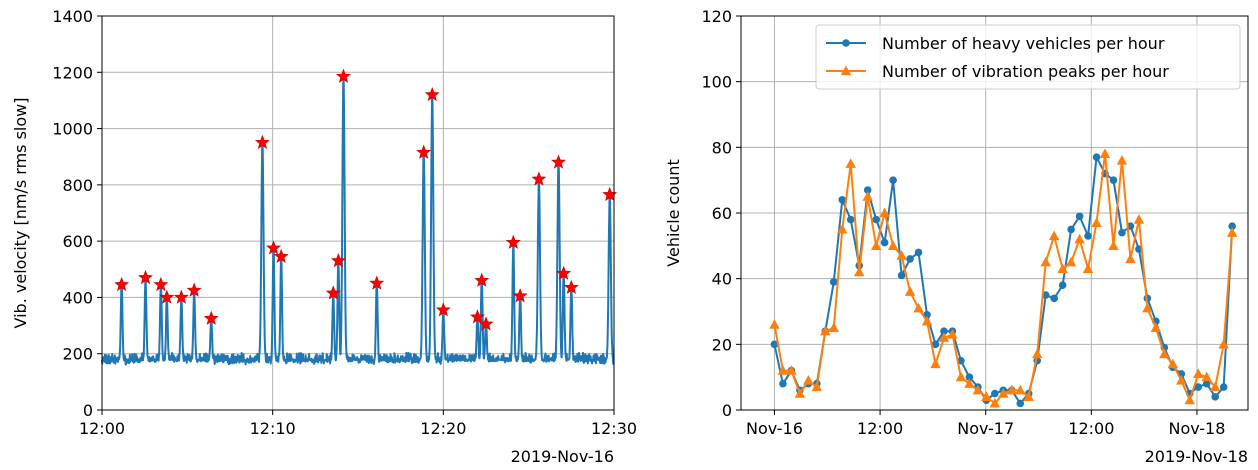 Image resolution: width=1258 pixels, height=470 pixels. What do you see at coordinates (774, 428) in the screenshot?
I see `right-x-tick-label: Nov-16` at bounding box center [774, 428].